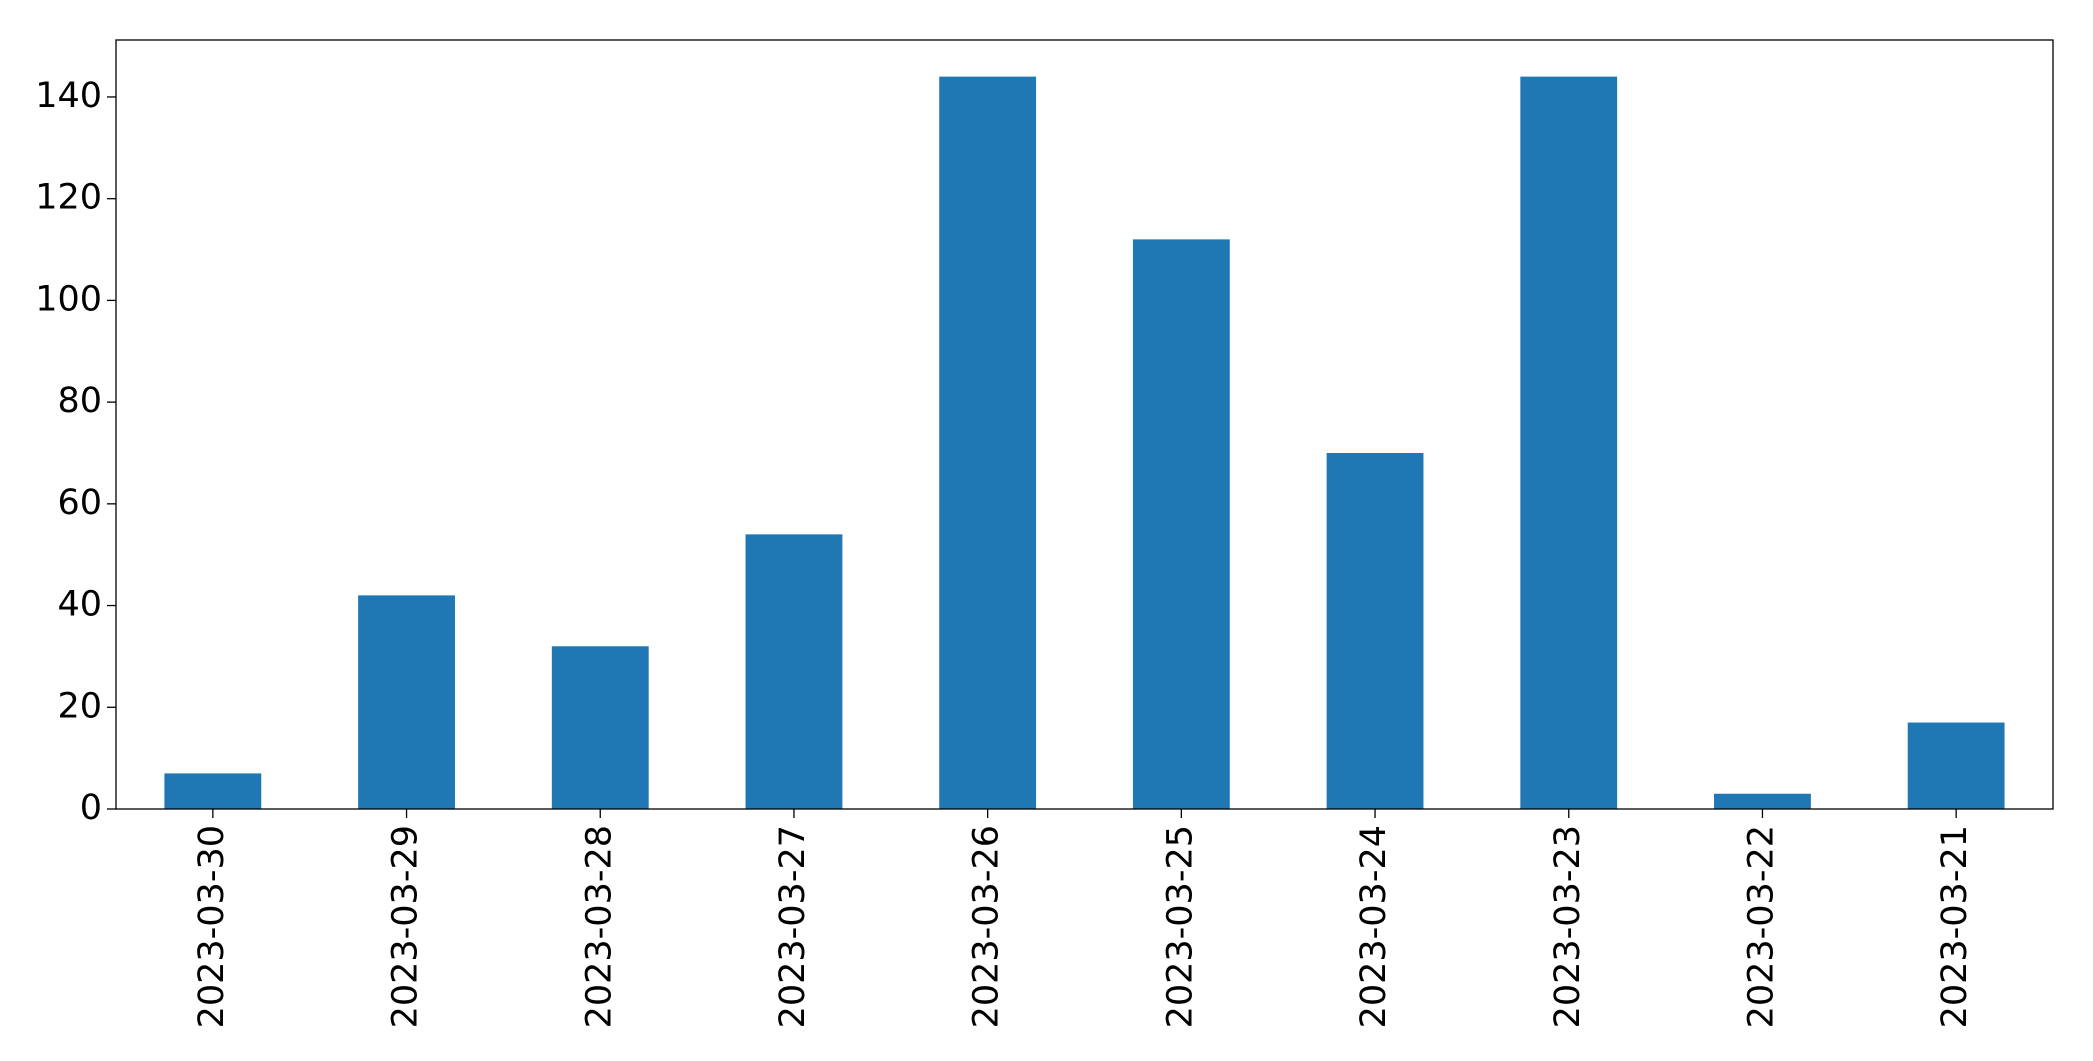 The image size is (2093, 1061). What do you see at coordinates (68, 299) in the screenshot?
I see `y-tick-label: 100` at bounding box center [68, 299].